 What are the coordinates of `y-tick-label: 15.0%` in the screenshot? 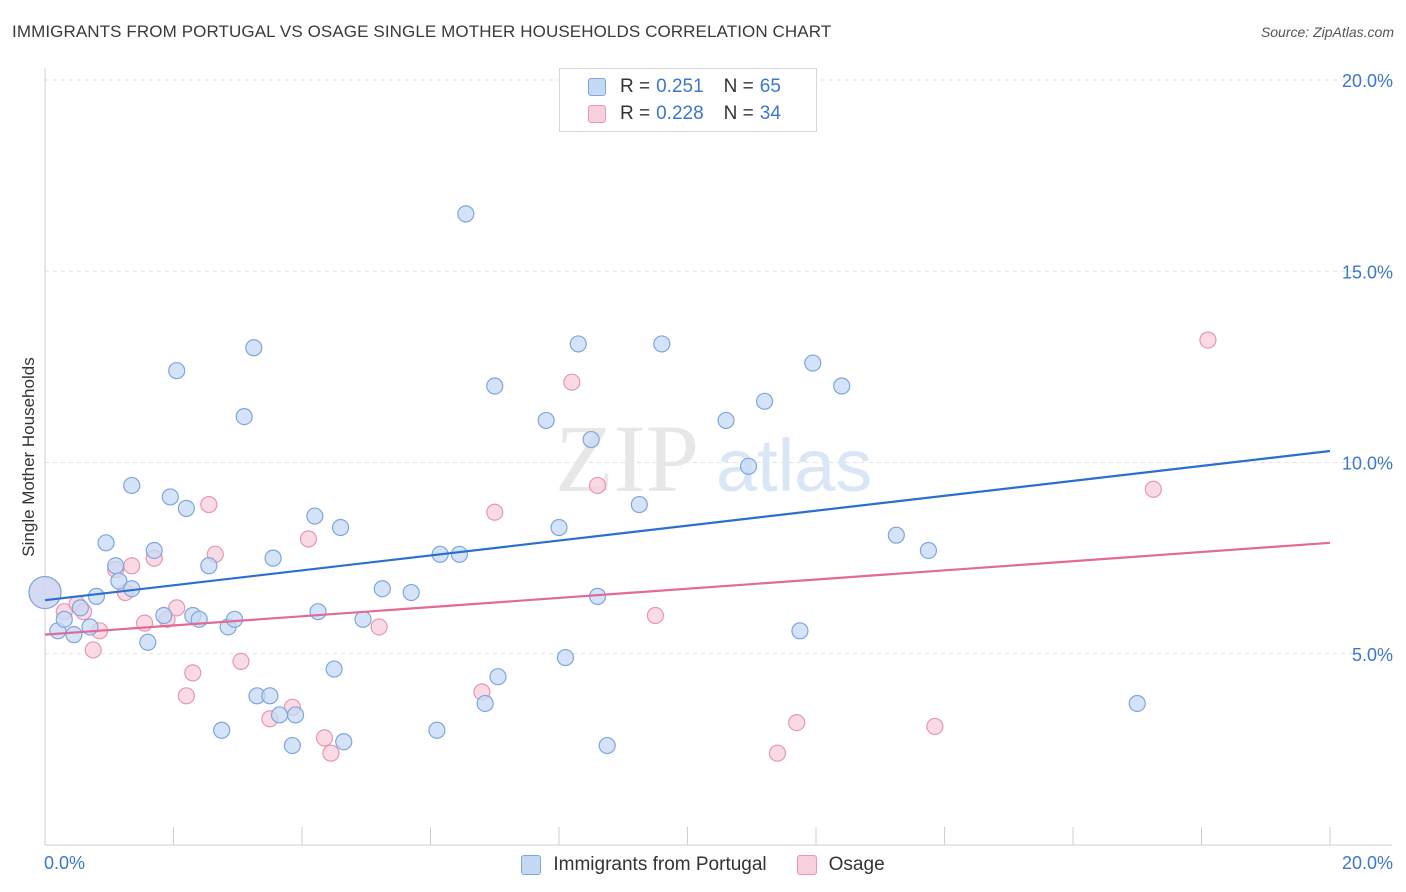 It's located at (1367, 272).